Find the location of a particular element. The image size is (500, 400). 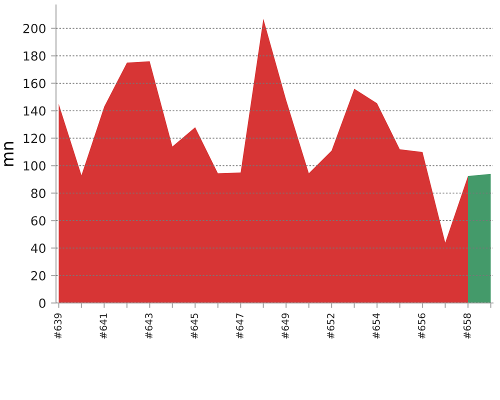

y-tick-label: 140 is located at coordinates (35, 111).